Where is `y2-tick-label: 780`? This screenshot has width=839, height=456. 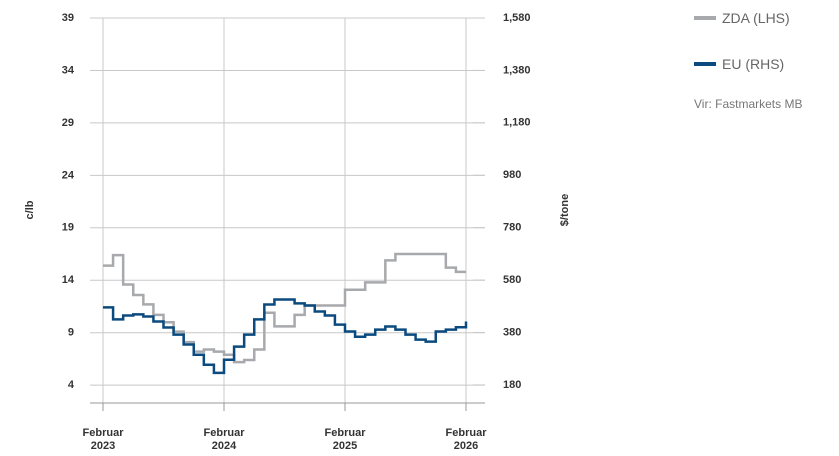
y2-tick-label: 780 is located at coordinates (512, 228).